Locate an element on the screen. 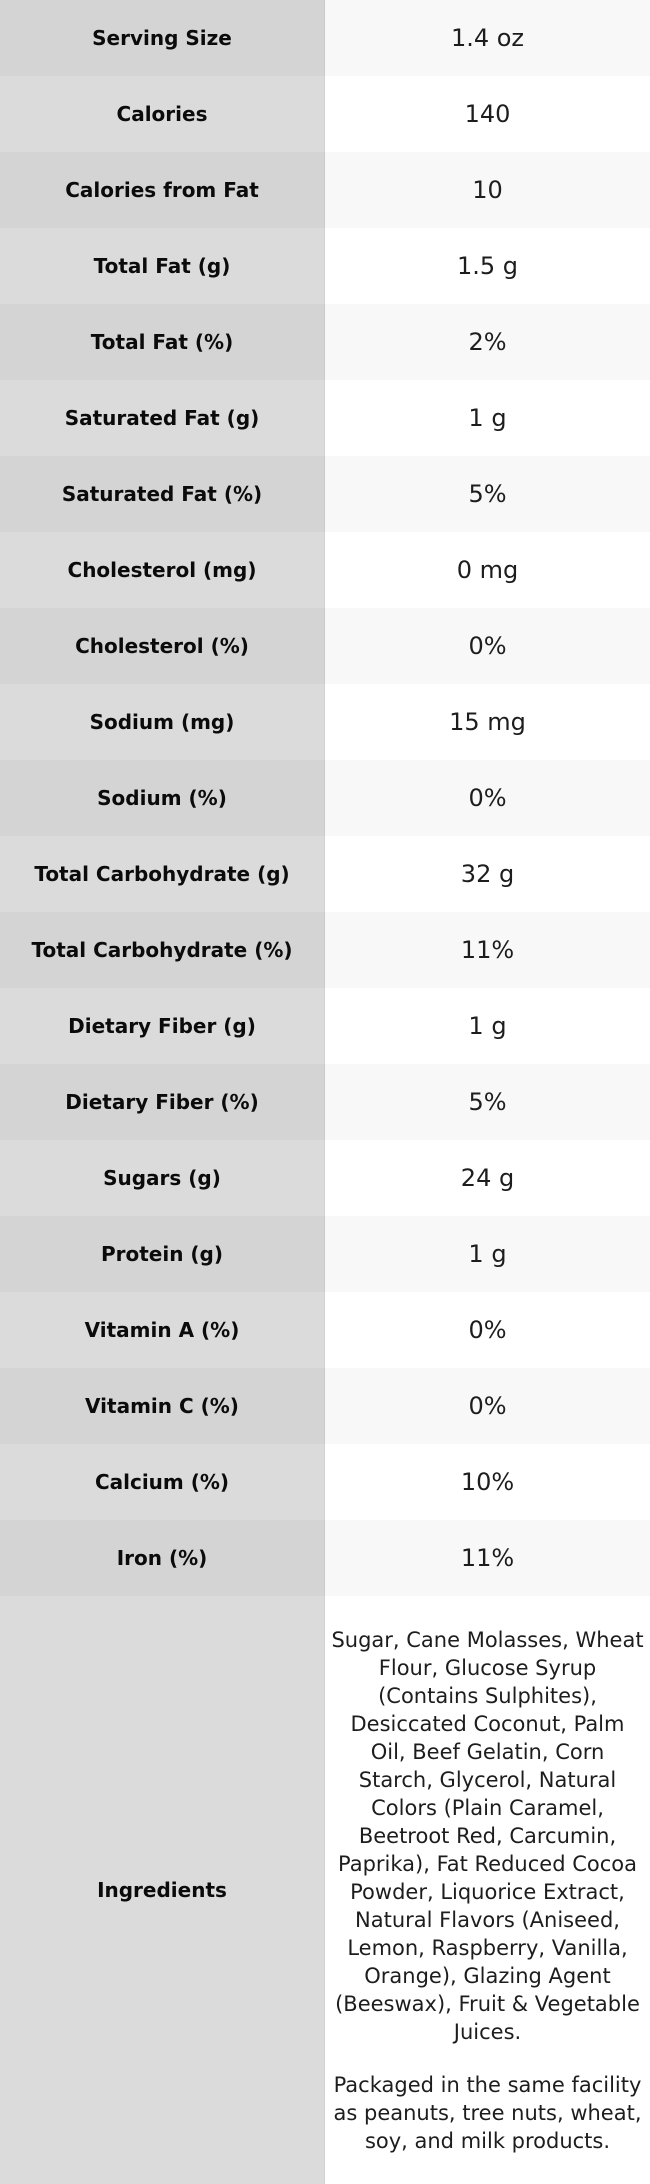 This screenshot has width=650, height=2184. row-label: Calcium (%) is located at coordinates (162, 1482).